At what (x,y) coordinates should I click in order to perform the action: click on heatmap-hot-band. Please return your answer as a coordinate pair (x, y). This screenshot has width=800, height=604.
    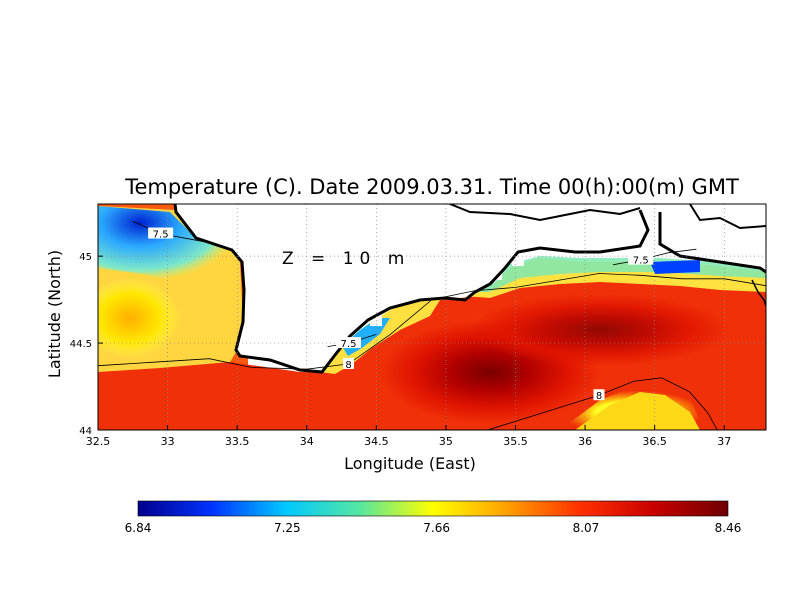
    Looking at the image, I should click on (600, 330).